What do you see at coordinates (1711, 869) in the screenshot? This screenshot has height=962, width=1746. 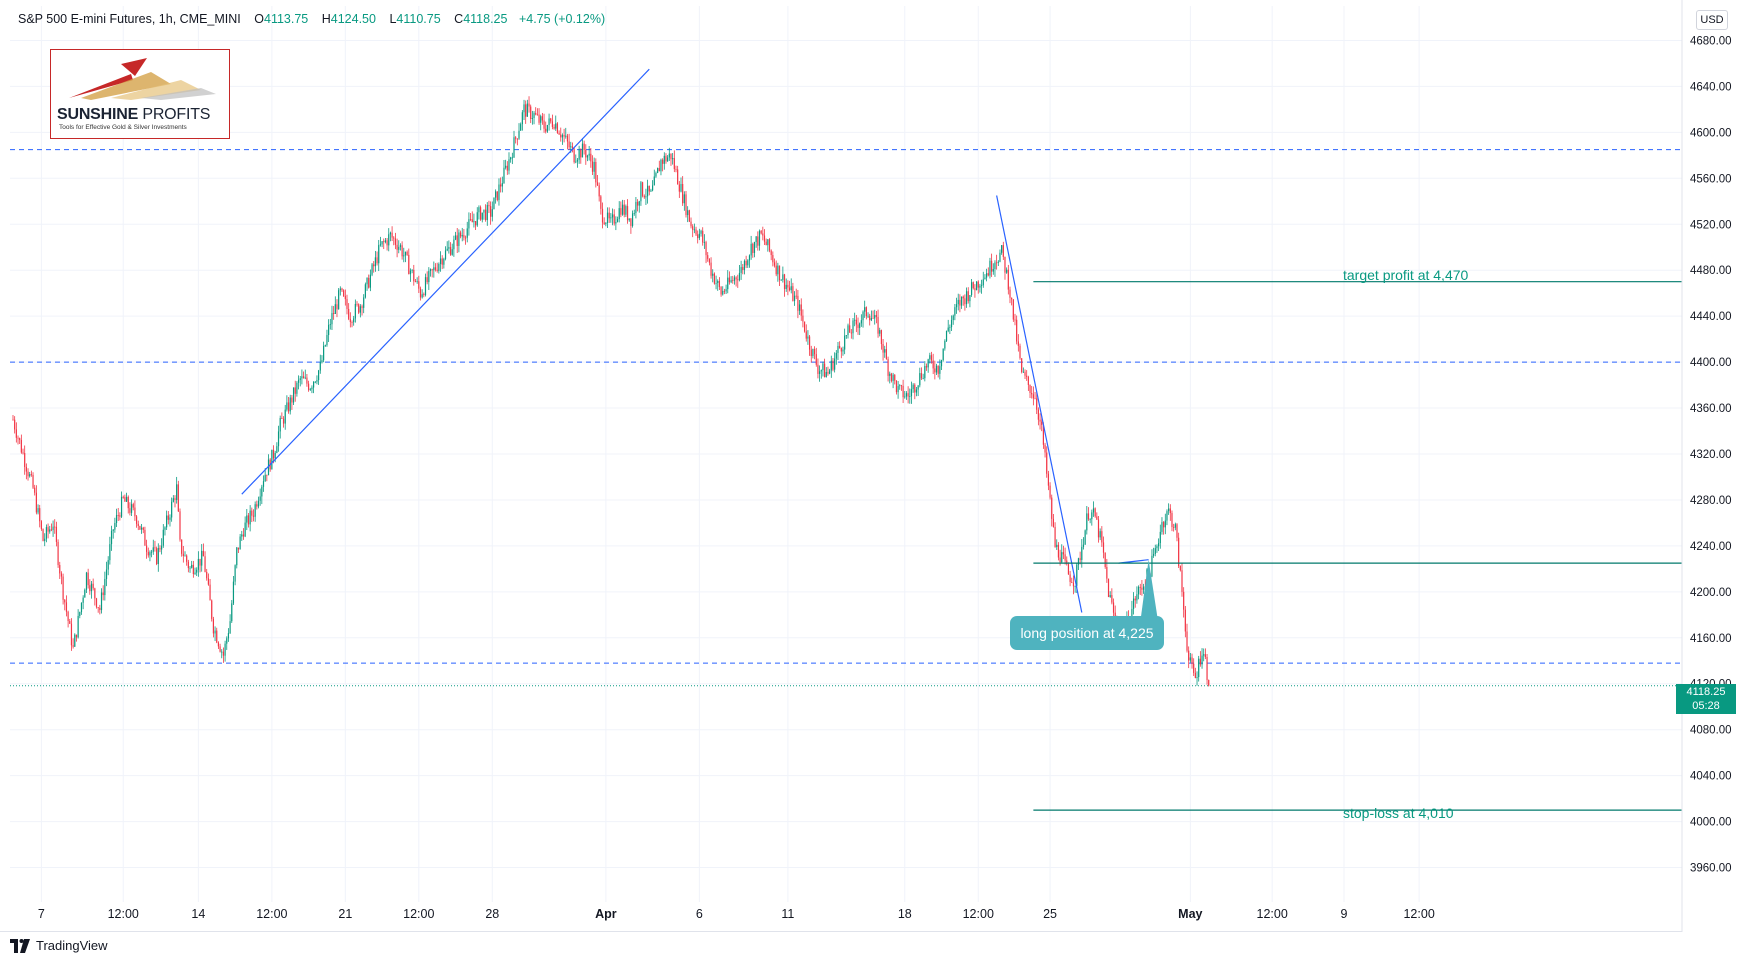 I see `price-tick-label: 3960.00` at bounding box center [1711, 869].